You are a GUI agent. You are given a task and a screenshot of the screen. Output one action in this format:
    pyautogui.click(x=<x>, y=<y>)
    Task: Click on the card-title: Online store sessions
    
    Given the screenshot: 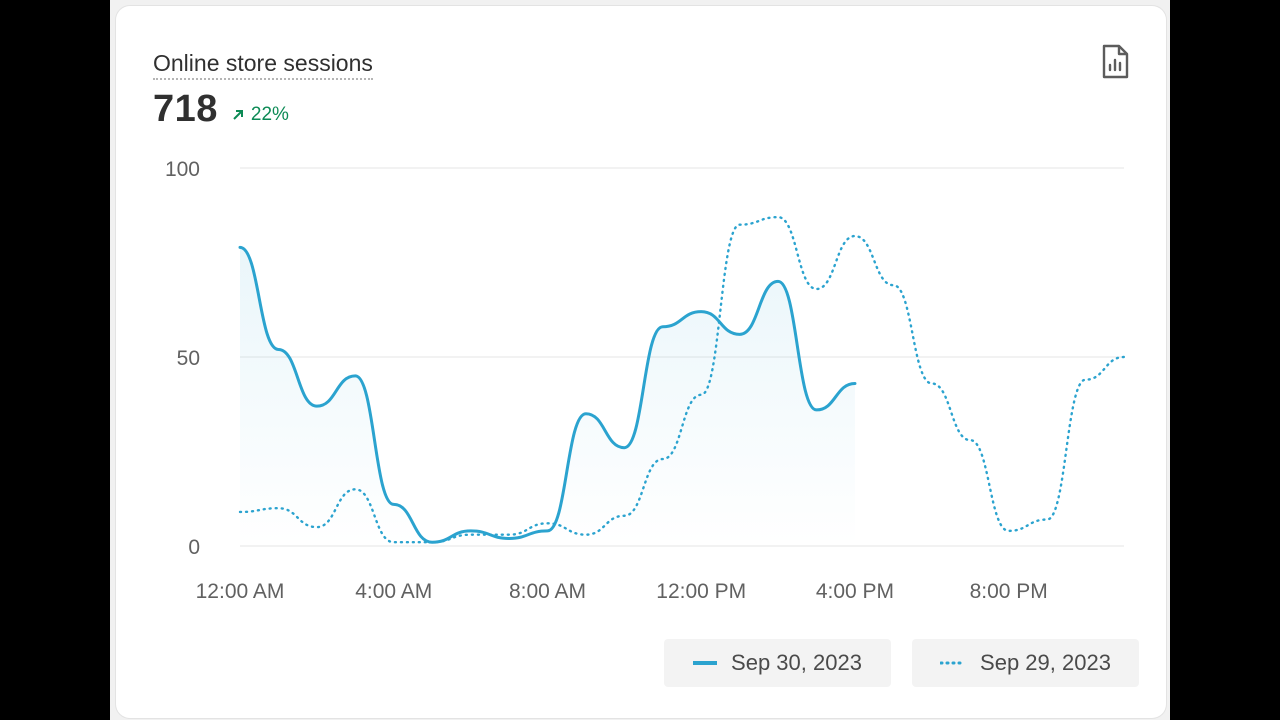 What is the action you would take?
    pyautogui.click(x=263, y=65)
    